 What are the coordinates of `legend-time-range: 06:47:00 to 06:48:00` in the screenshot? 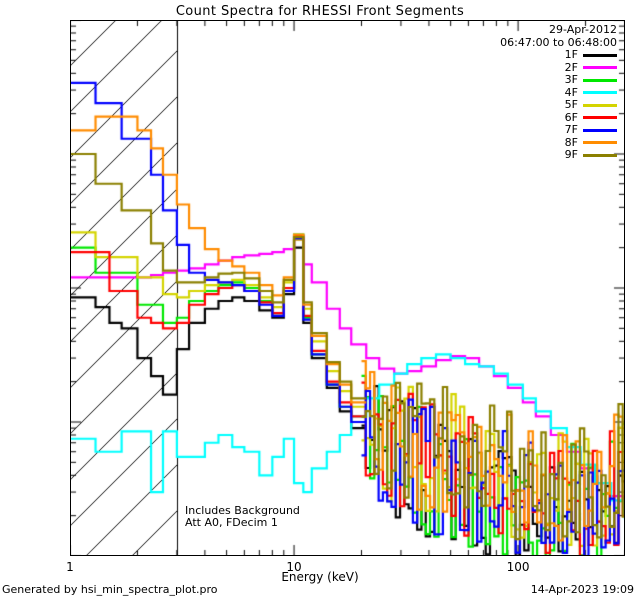 It's located at (558, 42).